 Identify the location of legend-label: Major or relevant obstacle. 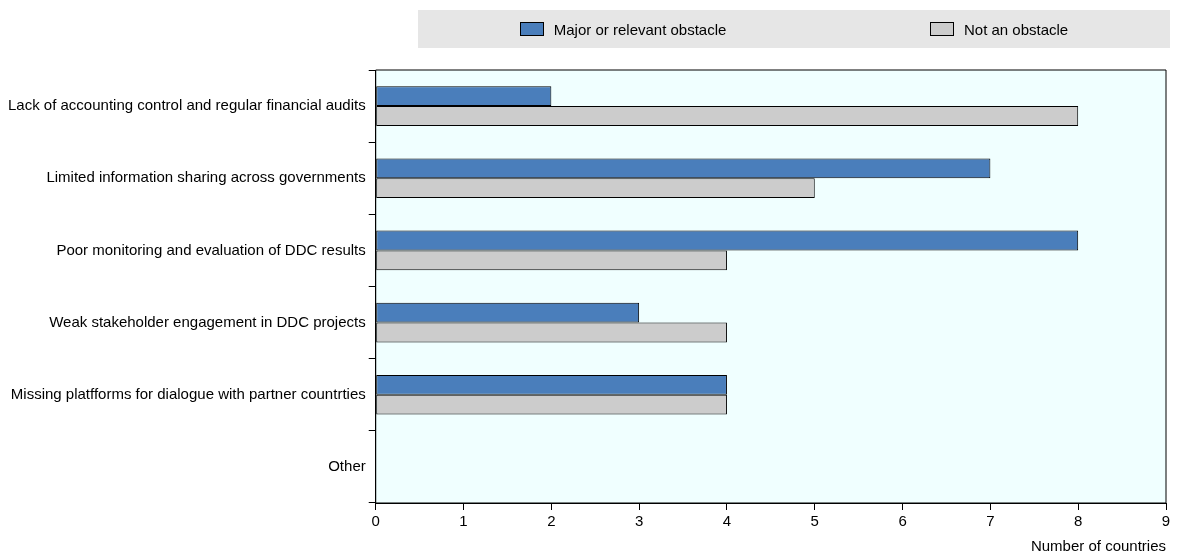
(640, 29).